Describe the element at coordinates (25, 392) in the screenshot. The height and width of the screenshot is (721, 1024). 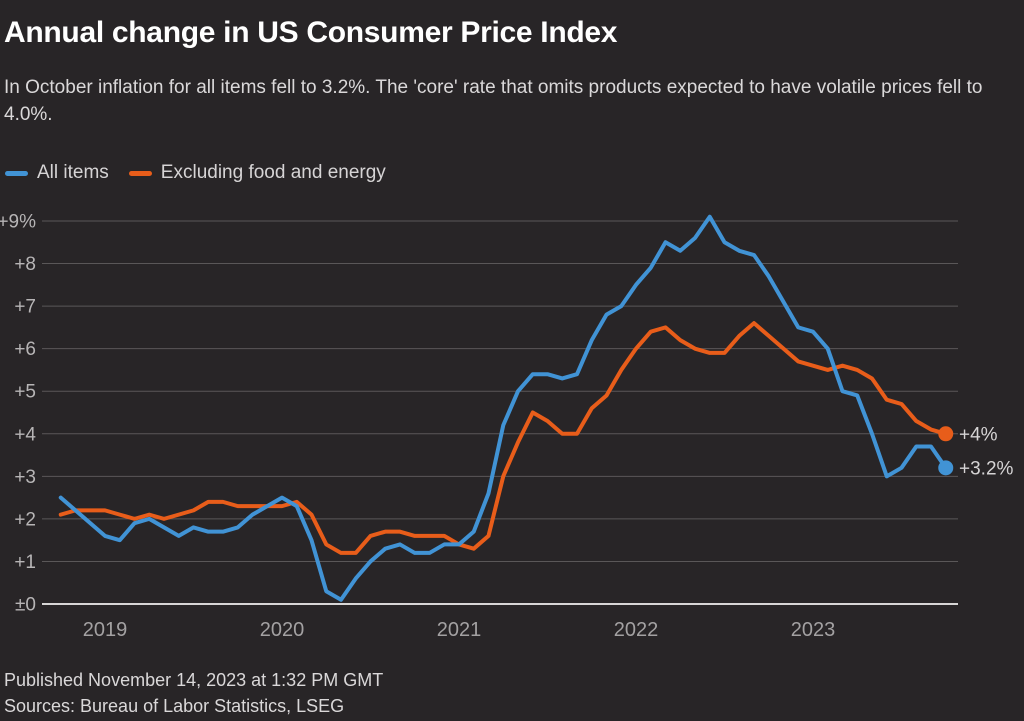
I see `y-tick-label: +5` at that location.